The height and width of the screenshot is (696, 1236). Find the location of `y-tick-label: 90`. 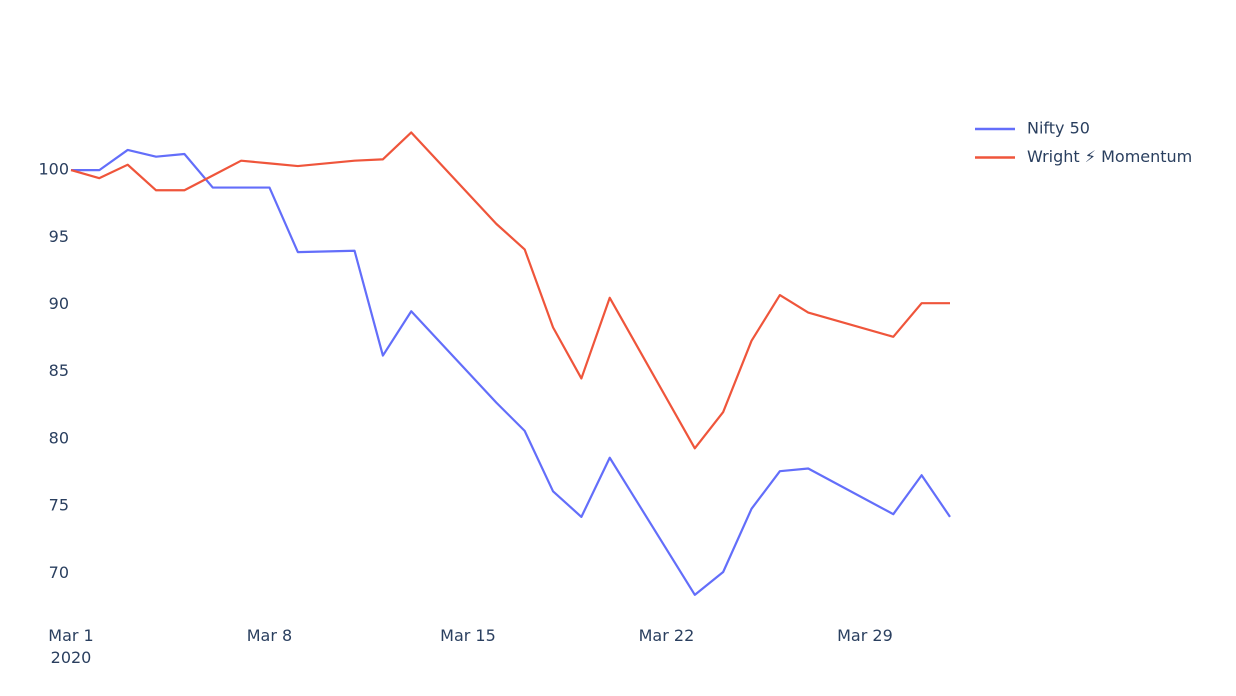

y-tick-label: 90 is located at coordinates (59, 303).